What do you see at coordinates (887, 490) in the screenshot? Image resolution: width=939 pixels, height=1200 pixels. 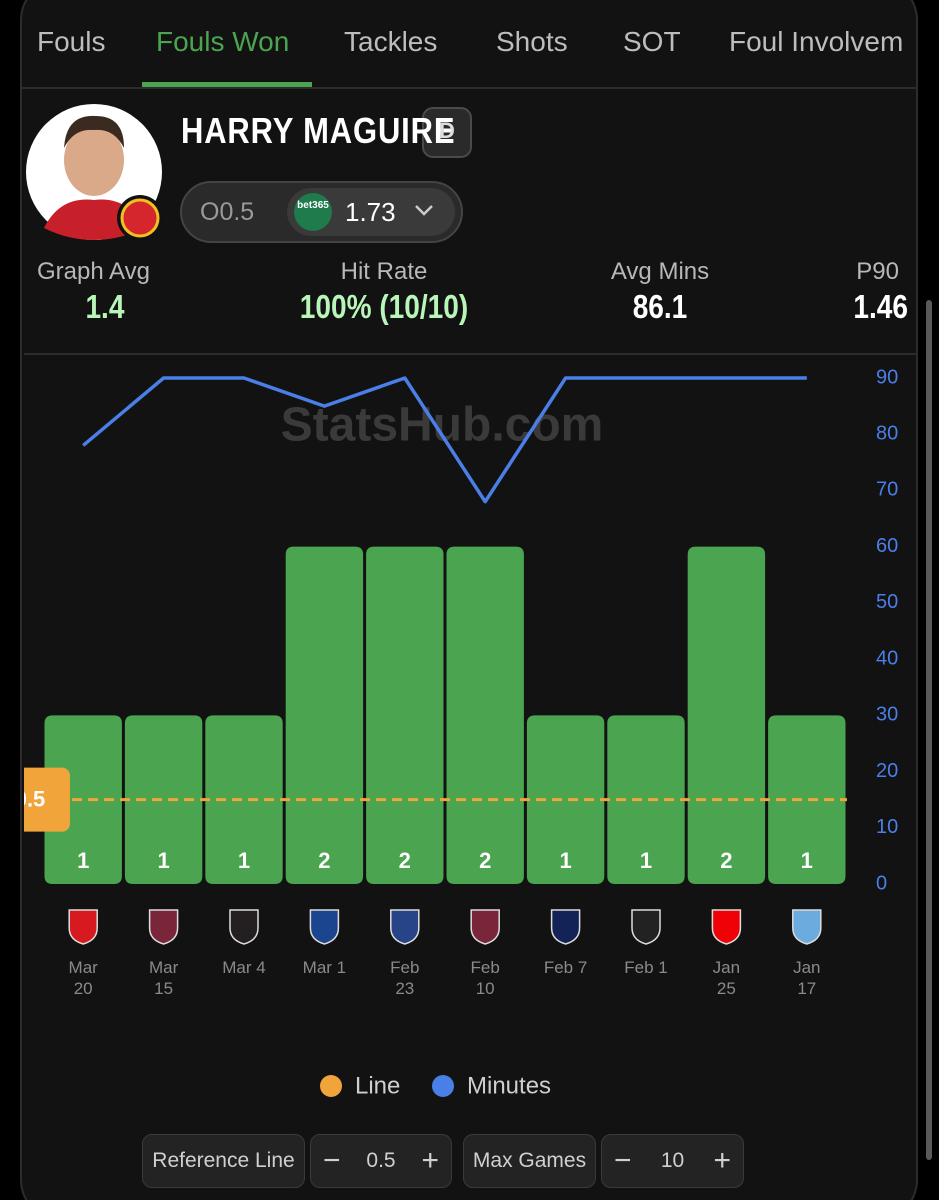 I see `y2-tick-label: 70` at bounding box center [887, 490].